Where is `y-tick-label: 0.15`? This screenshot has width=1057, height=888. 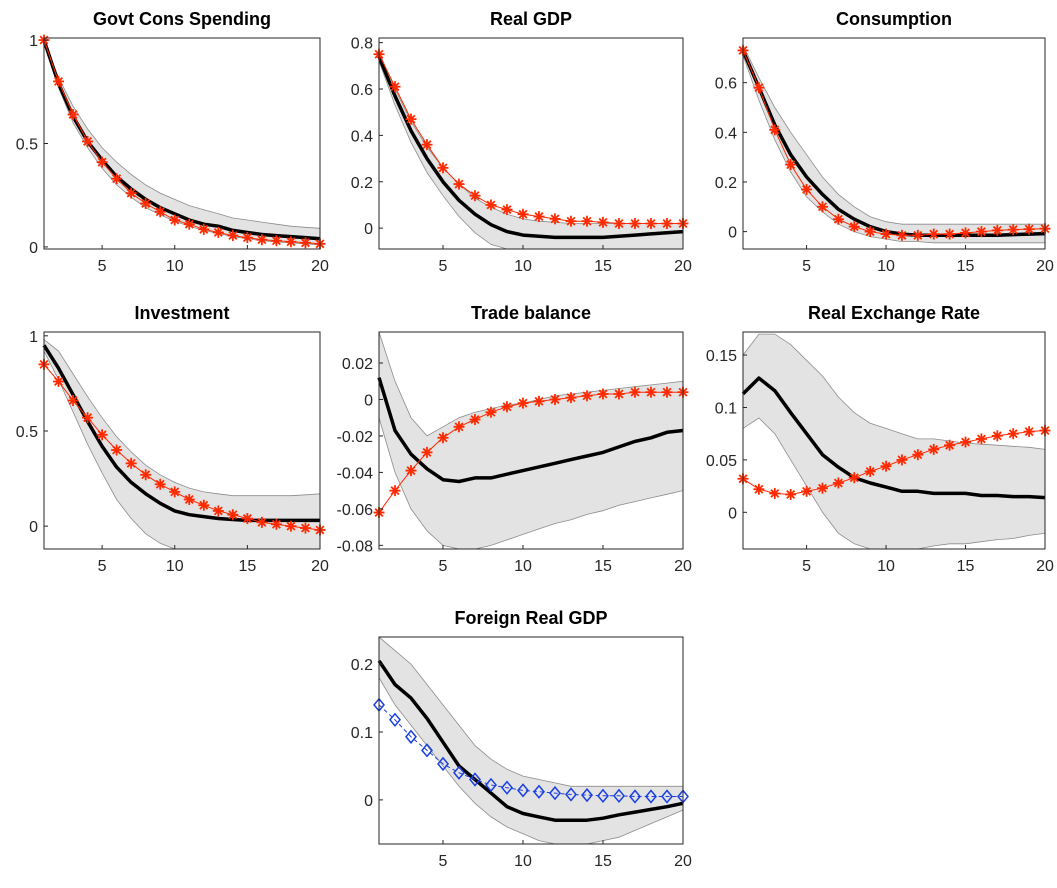
y-tick-label: 0.15 is located at coordinates (721, 356).